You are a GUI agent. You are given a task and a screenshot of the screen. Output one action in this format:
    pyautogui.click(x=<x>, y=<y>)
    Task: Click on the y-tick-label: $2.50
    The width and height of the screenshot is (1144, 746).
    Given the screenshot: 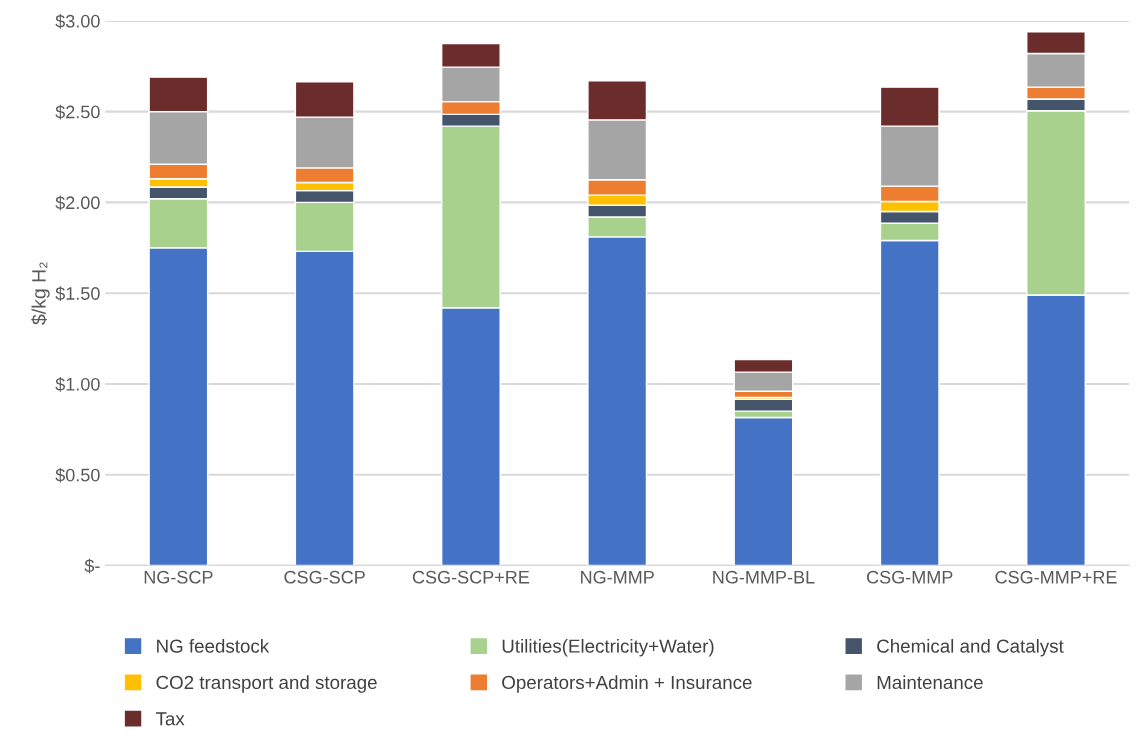 What is the action you would take?
    pyautogui.click(x=77, y=112)
    